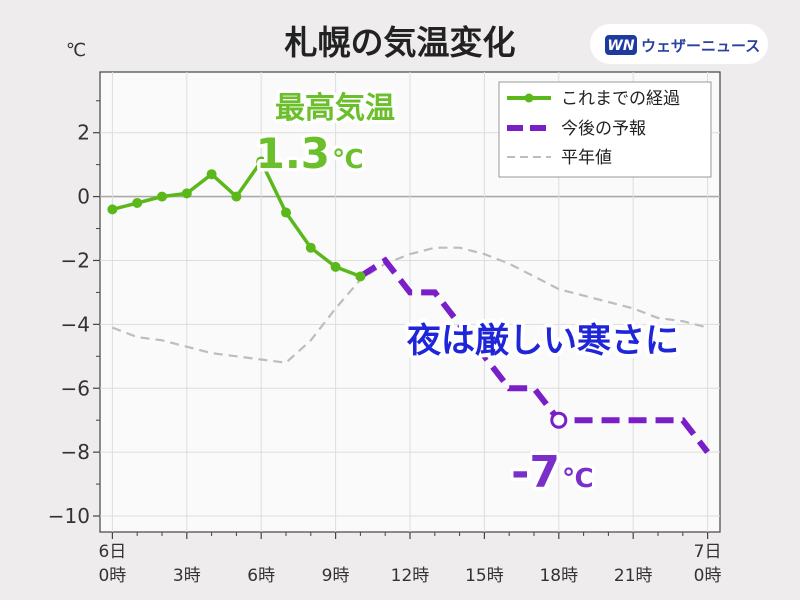  What do you see at coordinates (410, 559) in the screenshot?
I see `x-axis: 6日 0時 3時 6時 9時 12時 15時 18時 21時 7日 0時` at bounding box center [410, 559].